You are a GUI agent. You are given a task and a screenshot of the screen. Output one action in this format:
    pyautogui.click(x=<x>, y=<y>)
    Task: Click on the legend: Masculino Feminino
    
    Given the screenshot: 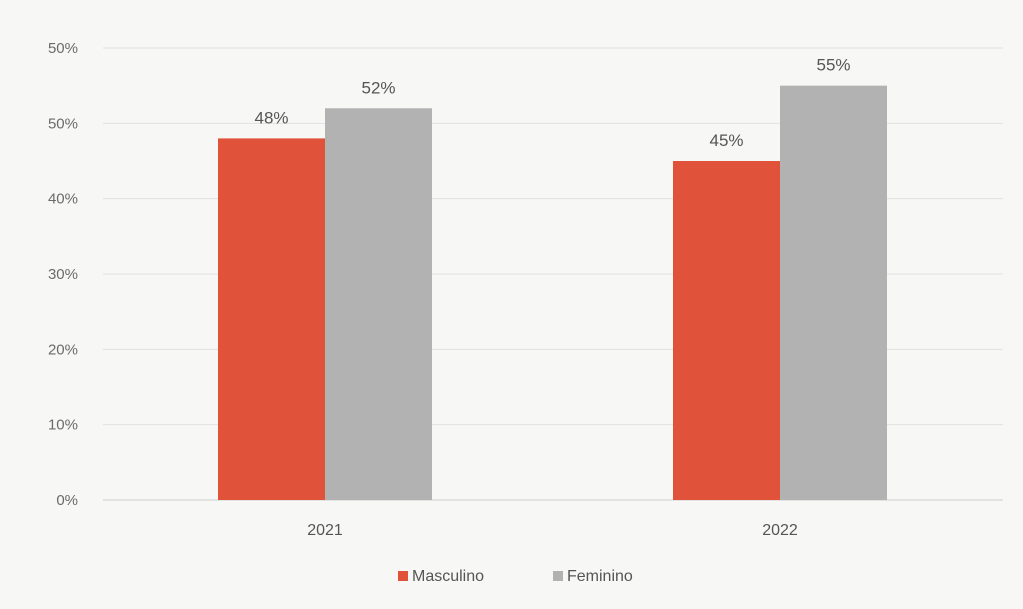 What is the action you would take?
    pyautogui.click(x=515, y=576)
    